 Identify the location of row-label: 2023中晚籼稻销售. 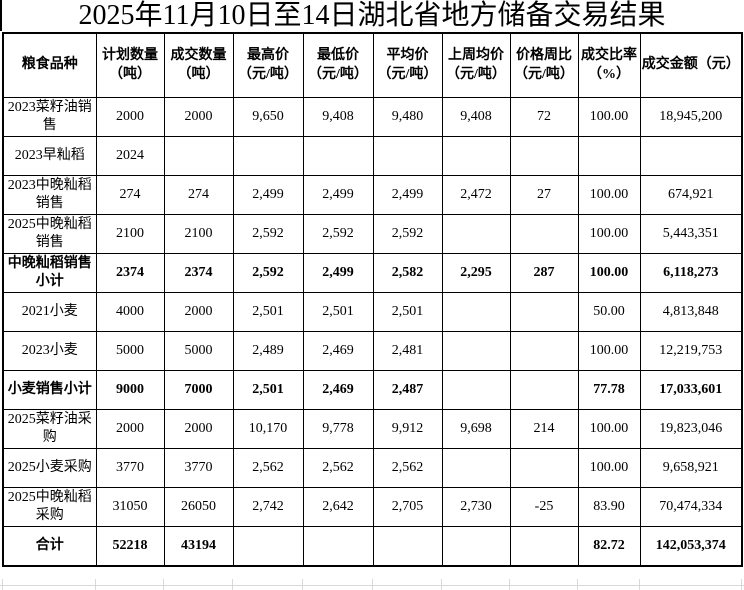
(49, 195).